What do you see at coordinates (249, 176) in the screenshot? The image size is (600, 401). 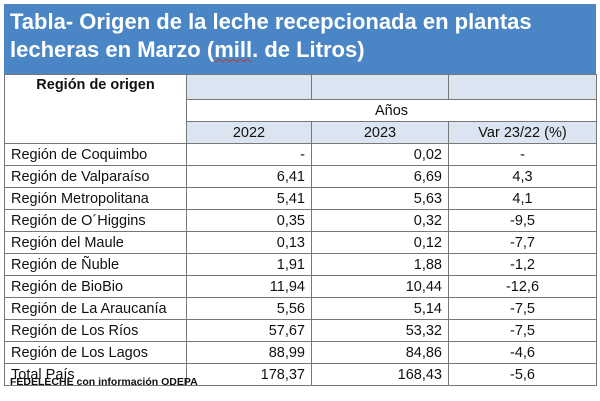 I see `value-2022-cell: 6,41` at bounding box center [249, 176].